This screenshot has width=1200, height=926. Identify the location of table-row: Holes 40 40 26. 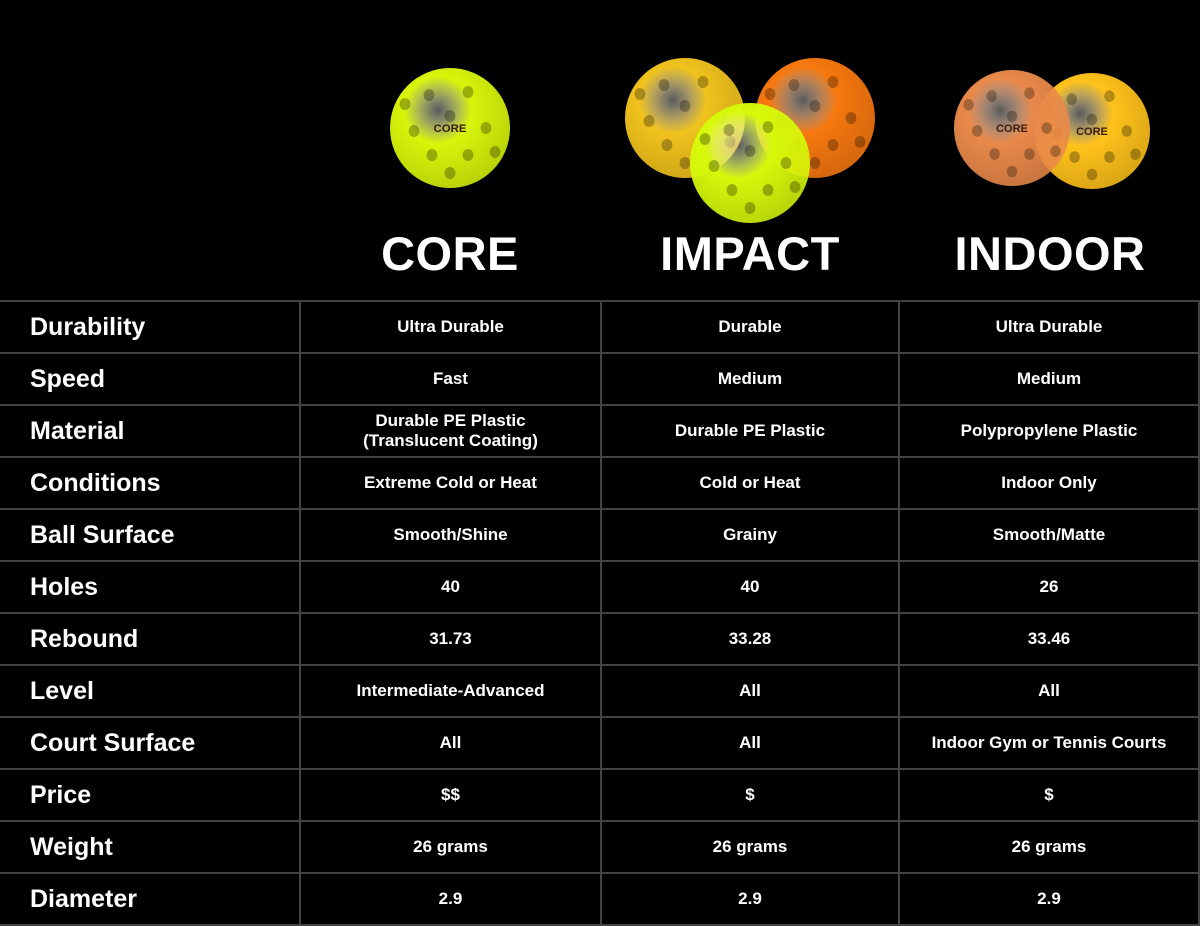
(600, 587).